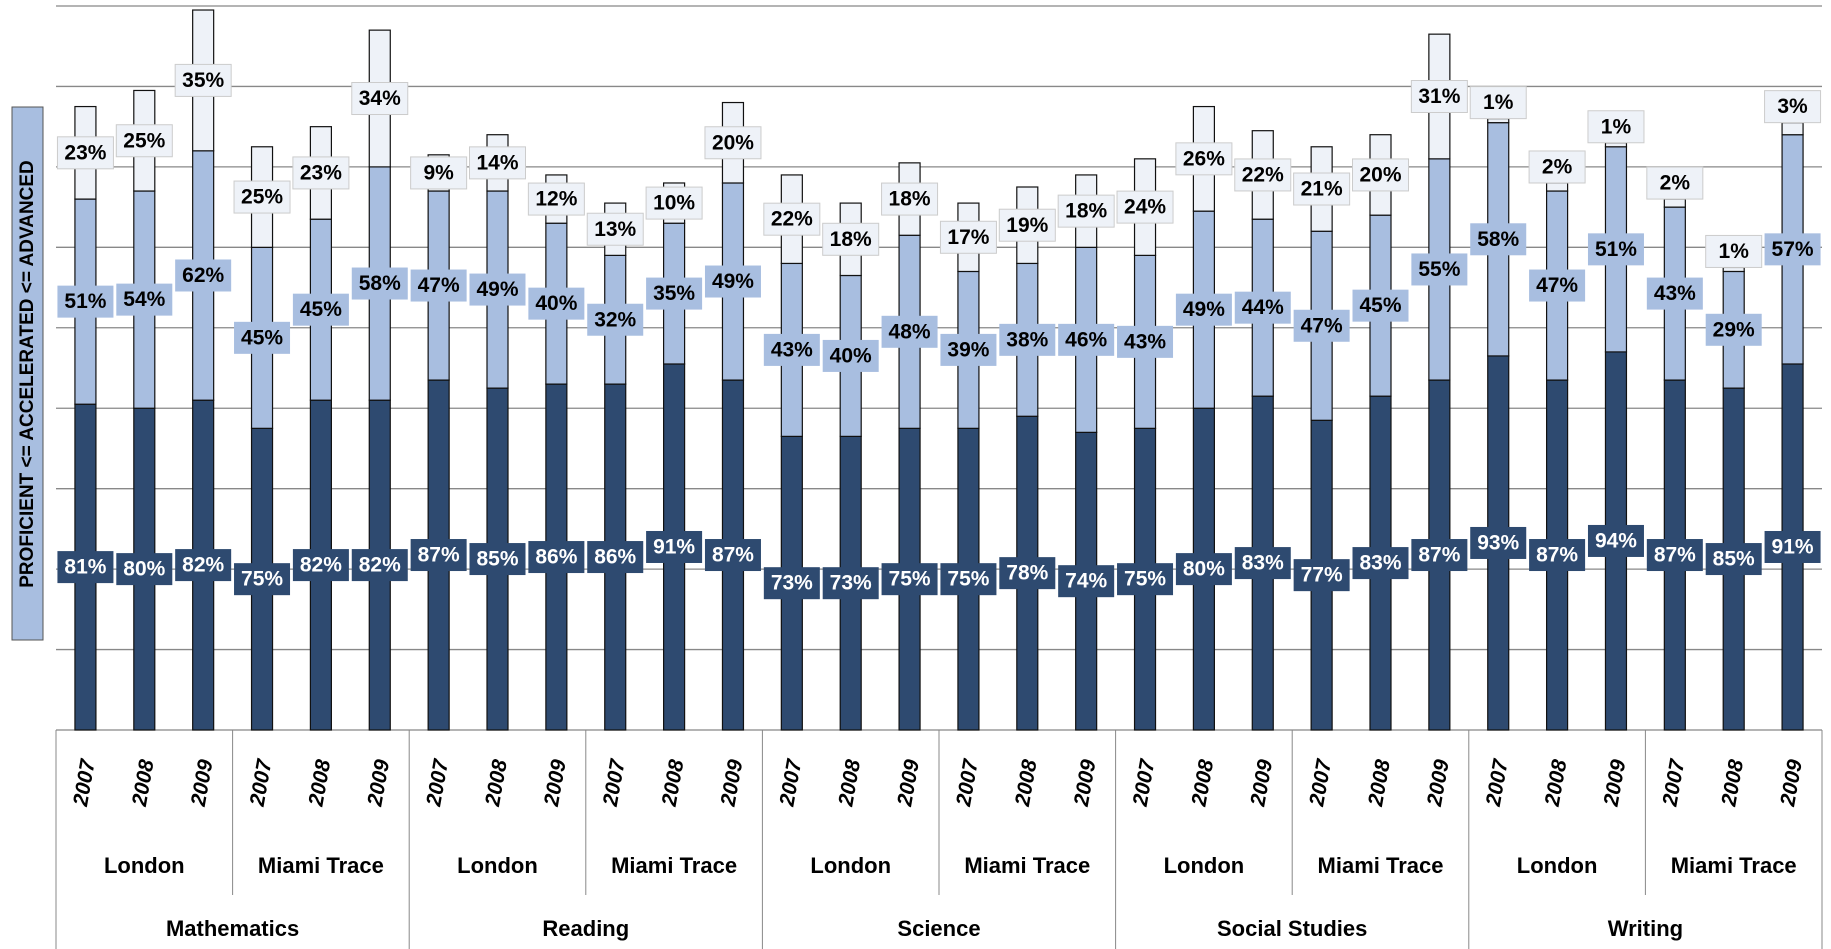 This screenshot has width=1831, height=949. I want to click on data-label: 86%, so click(556, 557).